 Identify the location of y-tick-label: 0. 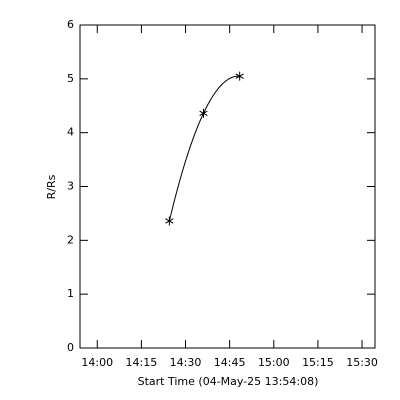
(70, 347).